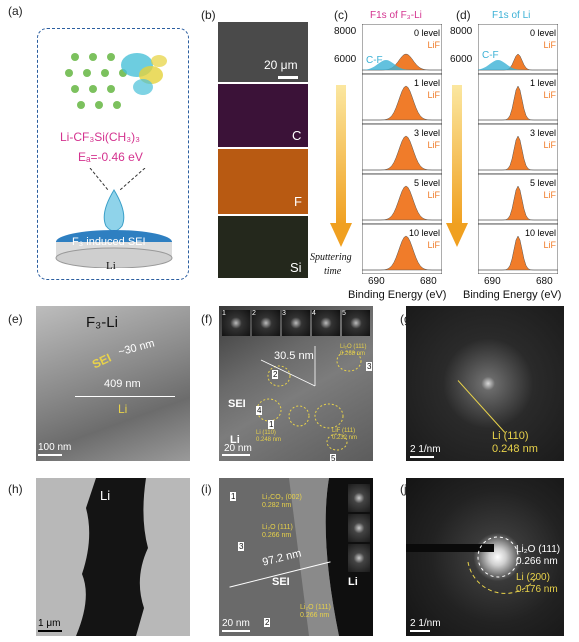 The width and height of the screenshot is (579, 642). Describe the element at coordinates (485, 557) in the screenshot. I see `saed-image-j` at that location.